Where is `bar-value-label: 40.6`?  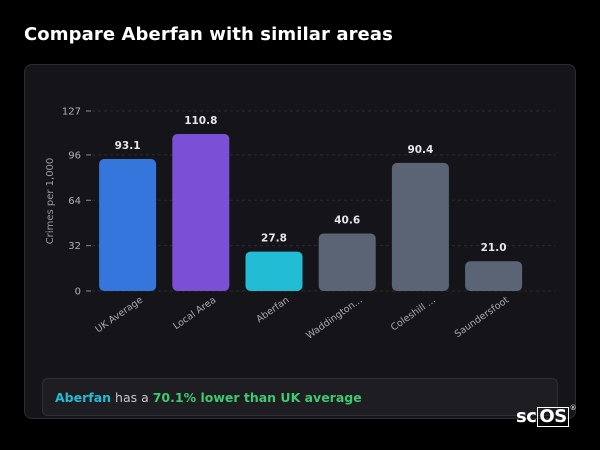
bar-value-label: 40.6 is located at coordinates (347, 220).